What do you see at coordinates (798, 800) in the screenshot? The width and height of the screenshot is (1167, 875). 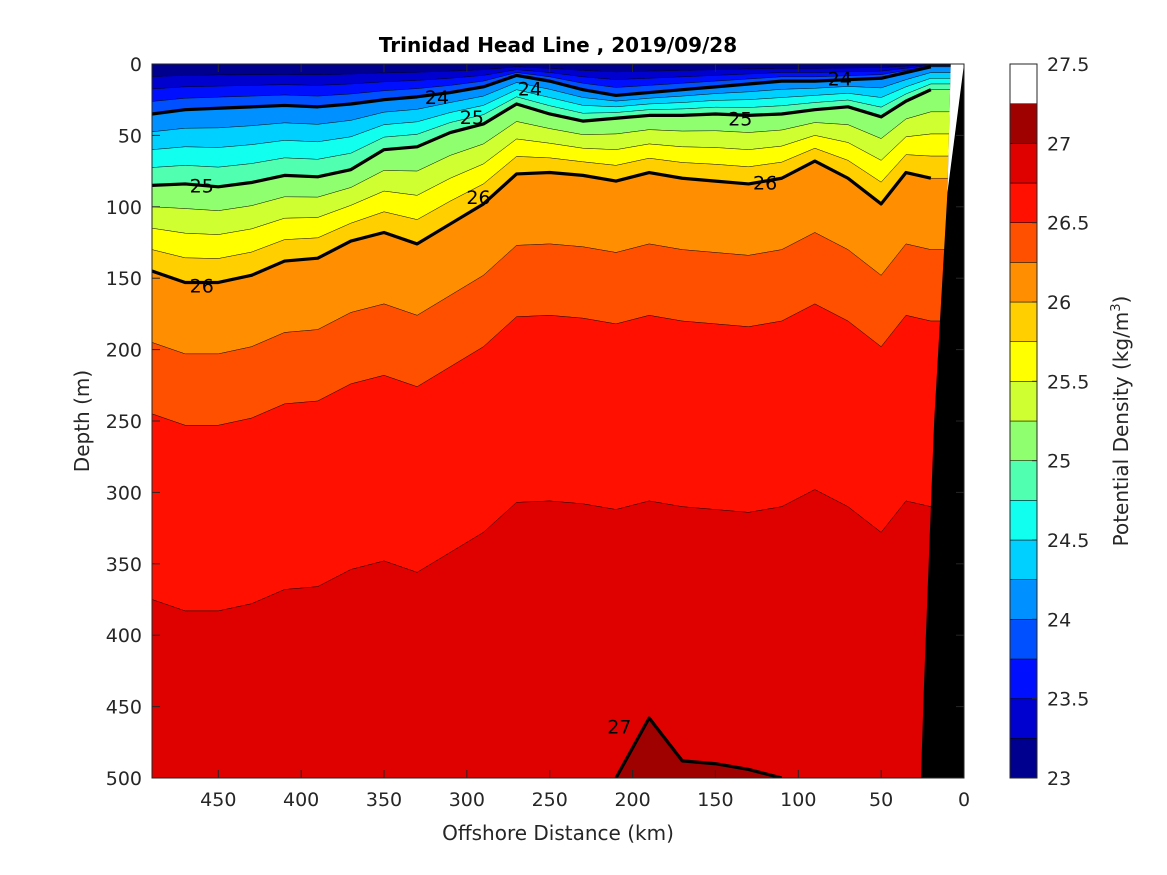 I see `x-tick-label: 100` at bounding box center [798, 800].